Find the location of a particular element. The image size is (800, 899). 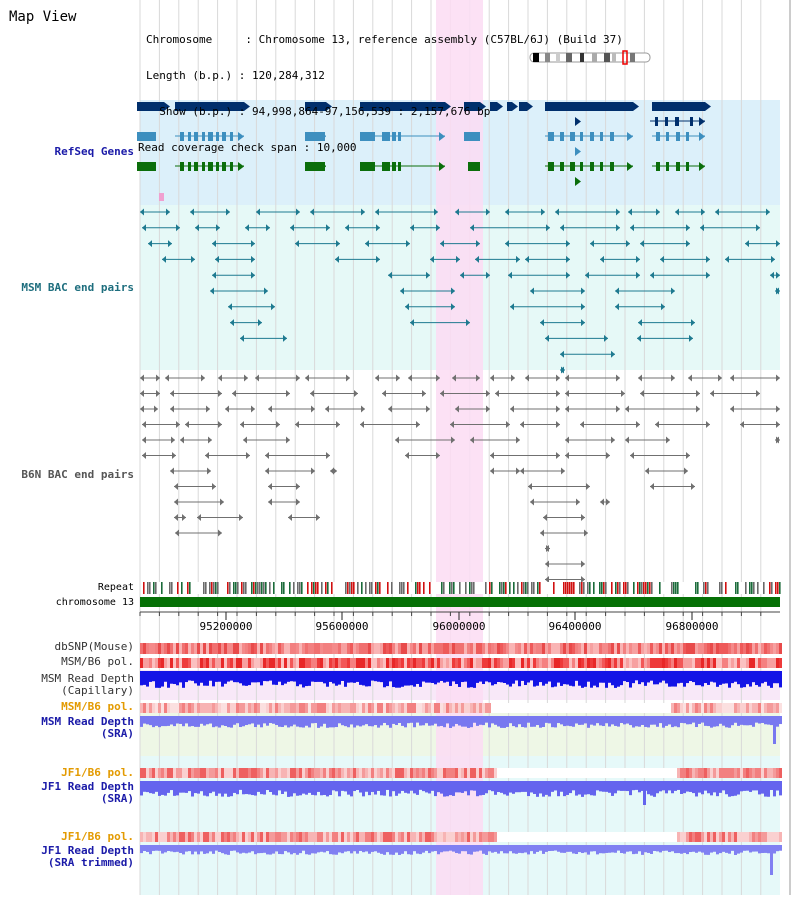

gene-row2g-exon is located at coordinates (687, 136).